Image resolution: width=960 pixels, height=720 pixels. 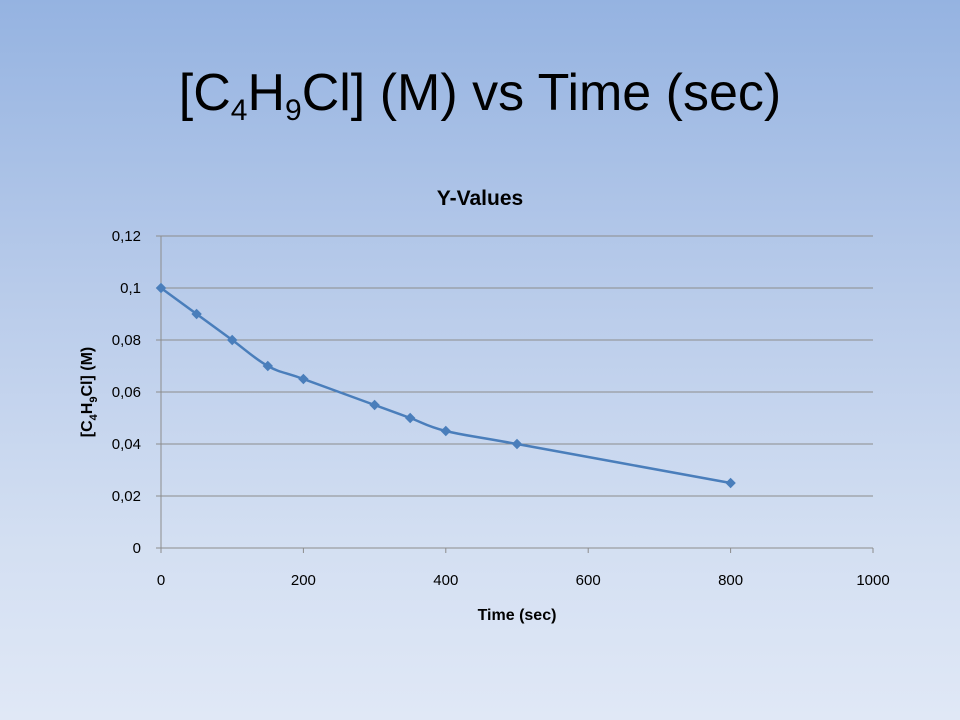 I want to click on slide-title: [C4H9Cl] (M) vs Time (sec), so click(x=480, y=93).